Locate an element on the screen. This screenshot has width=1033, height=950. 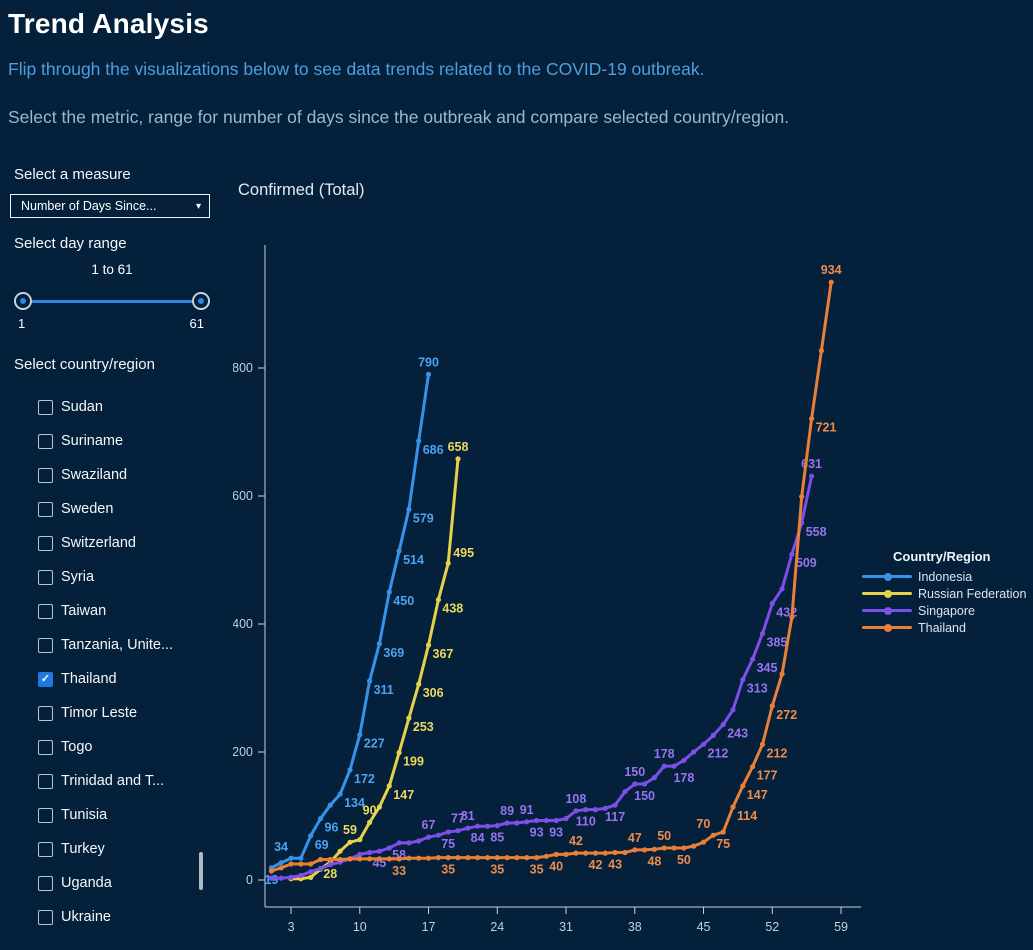
series-russian-federation: 28 59 90 147 199 253 306 367 438 495 658 is located at coordinates (381, 661).